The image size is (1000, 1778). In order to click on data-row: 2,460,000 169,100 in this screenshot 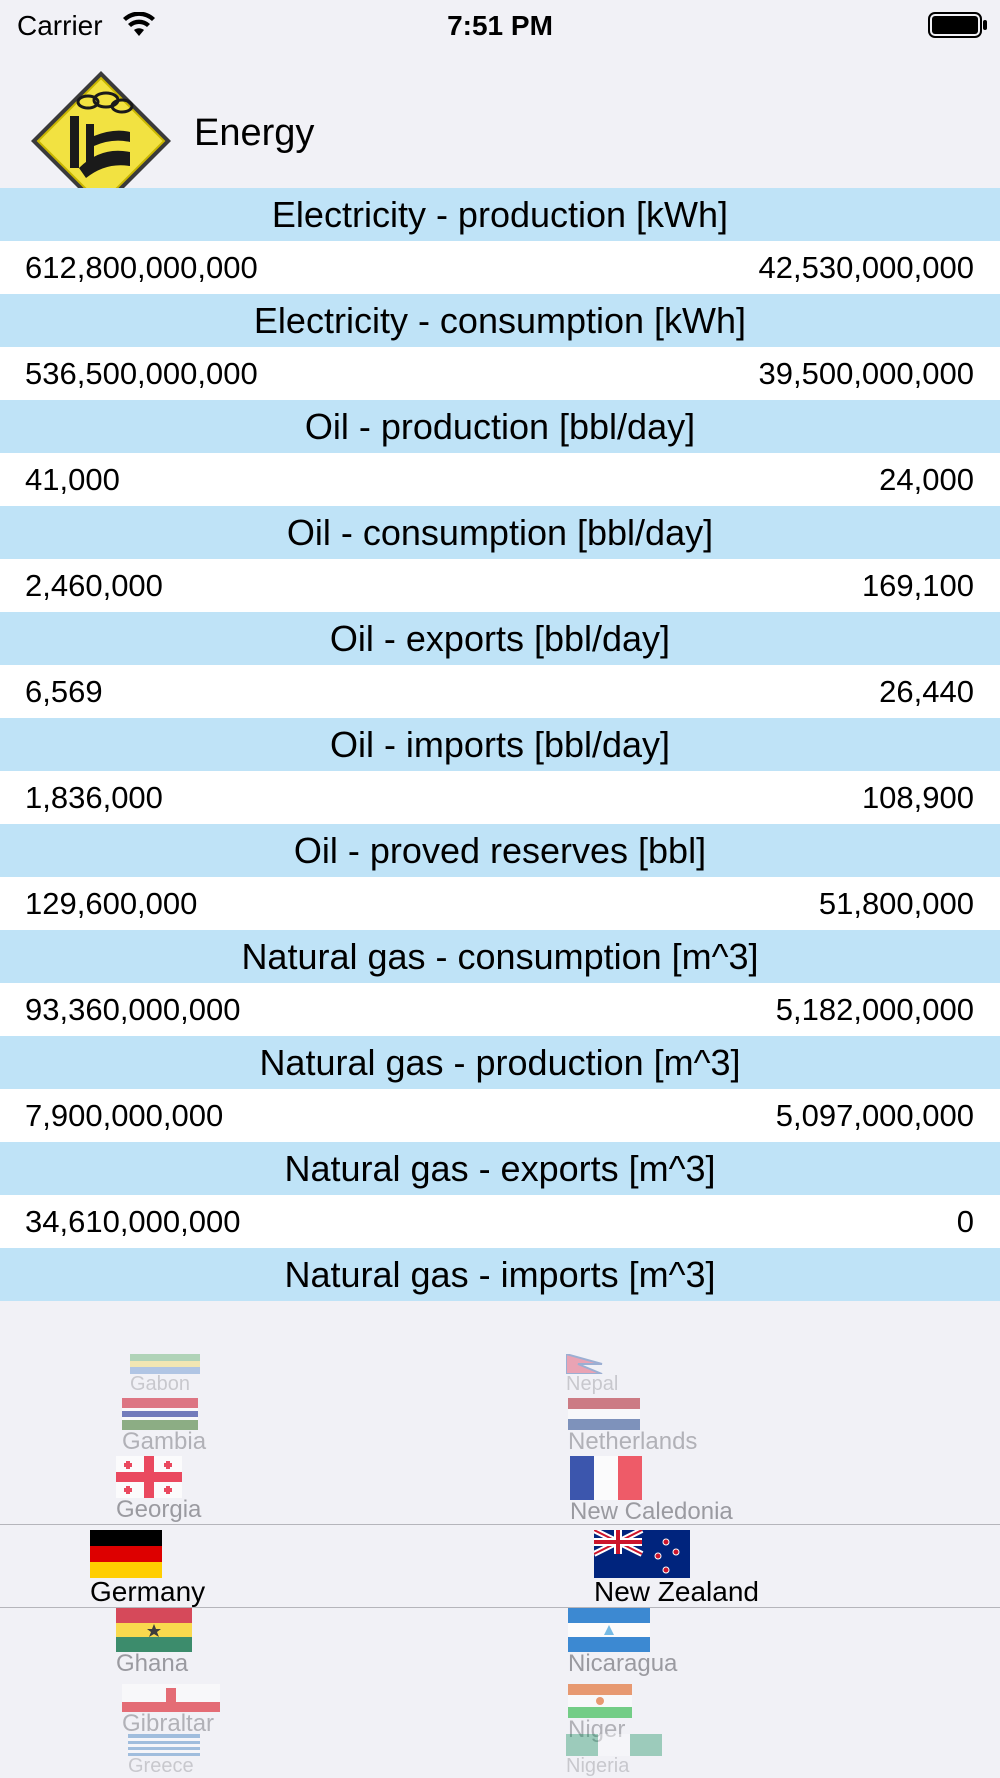, I will do `click(500, 585)`.